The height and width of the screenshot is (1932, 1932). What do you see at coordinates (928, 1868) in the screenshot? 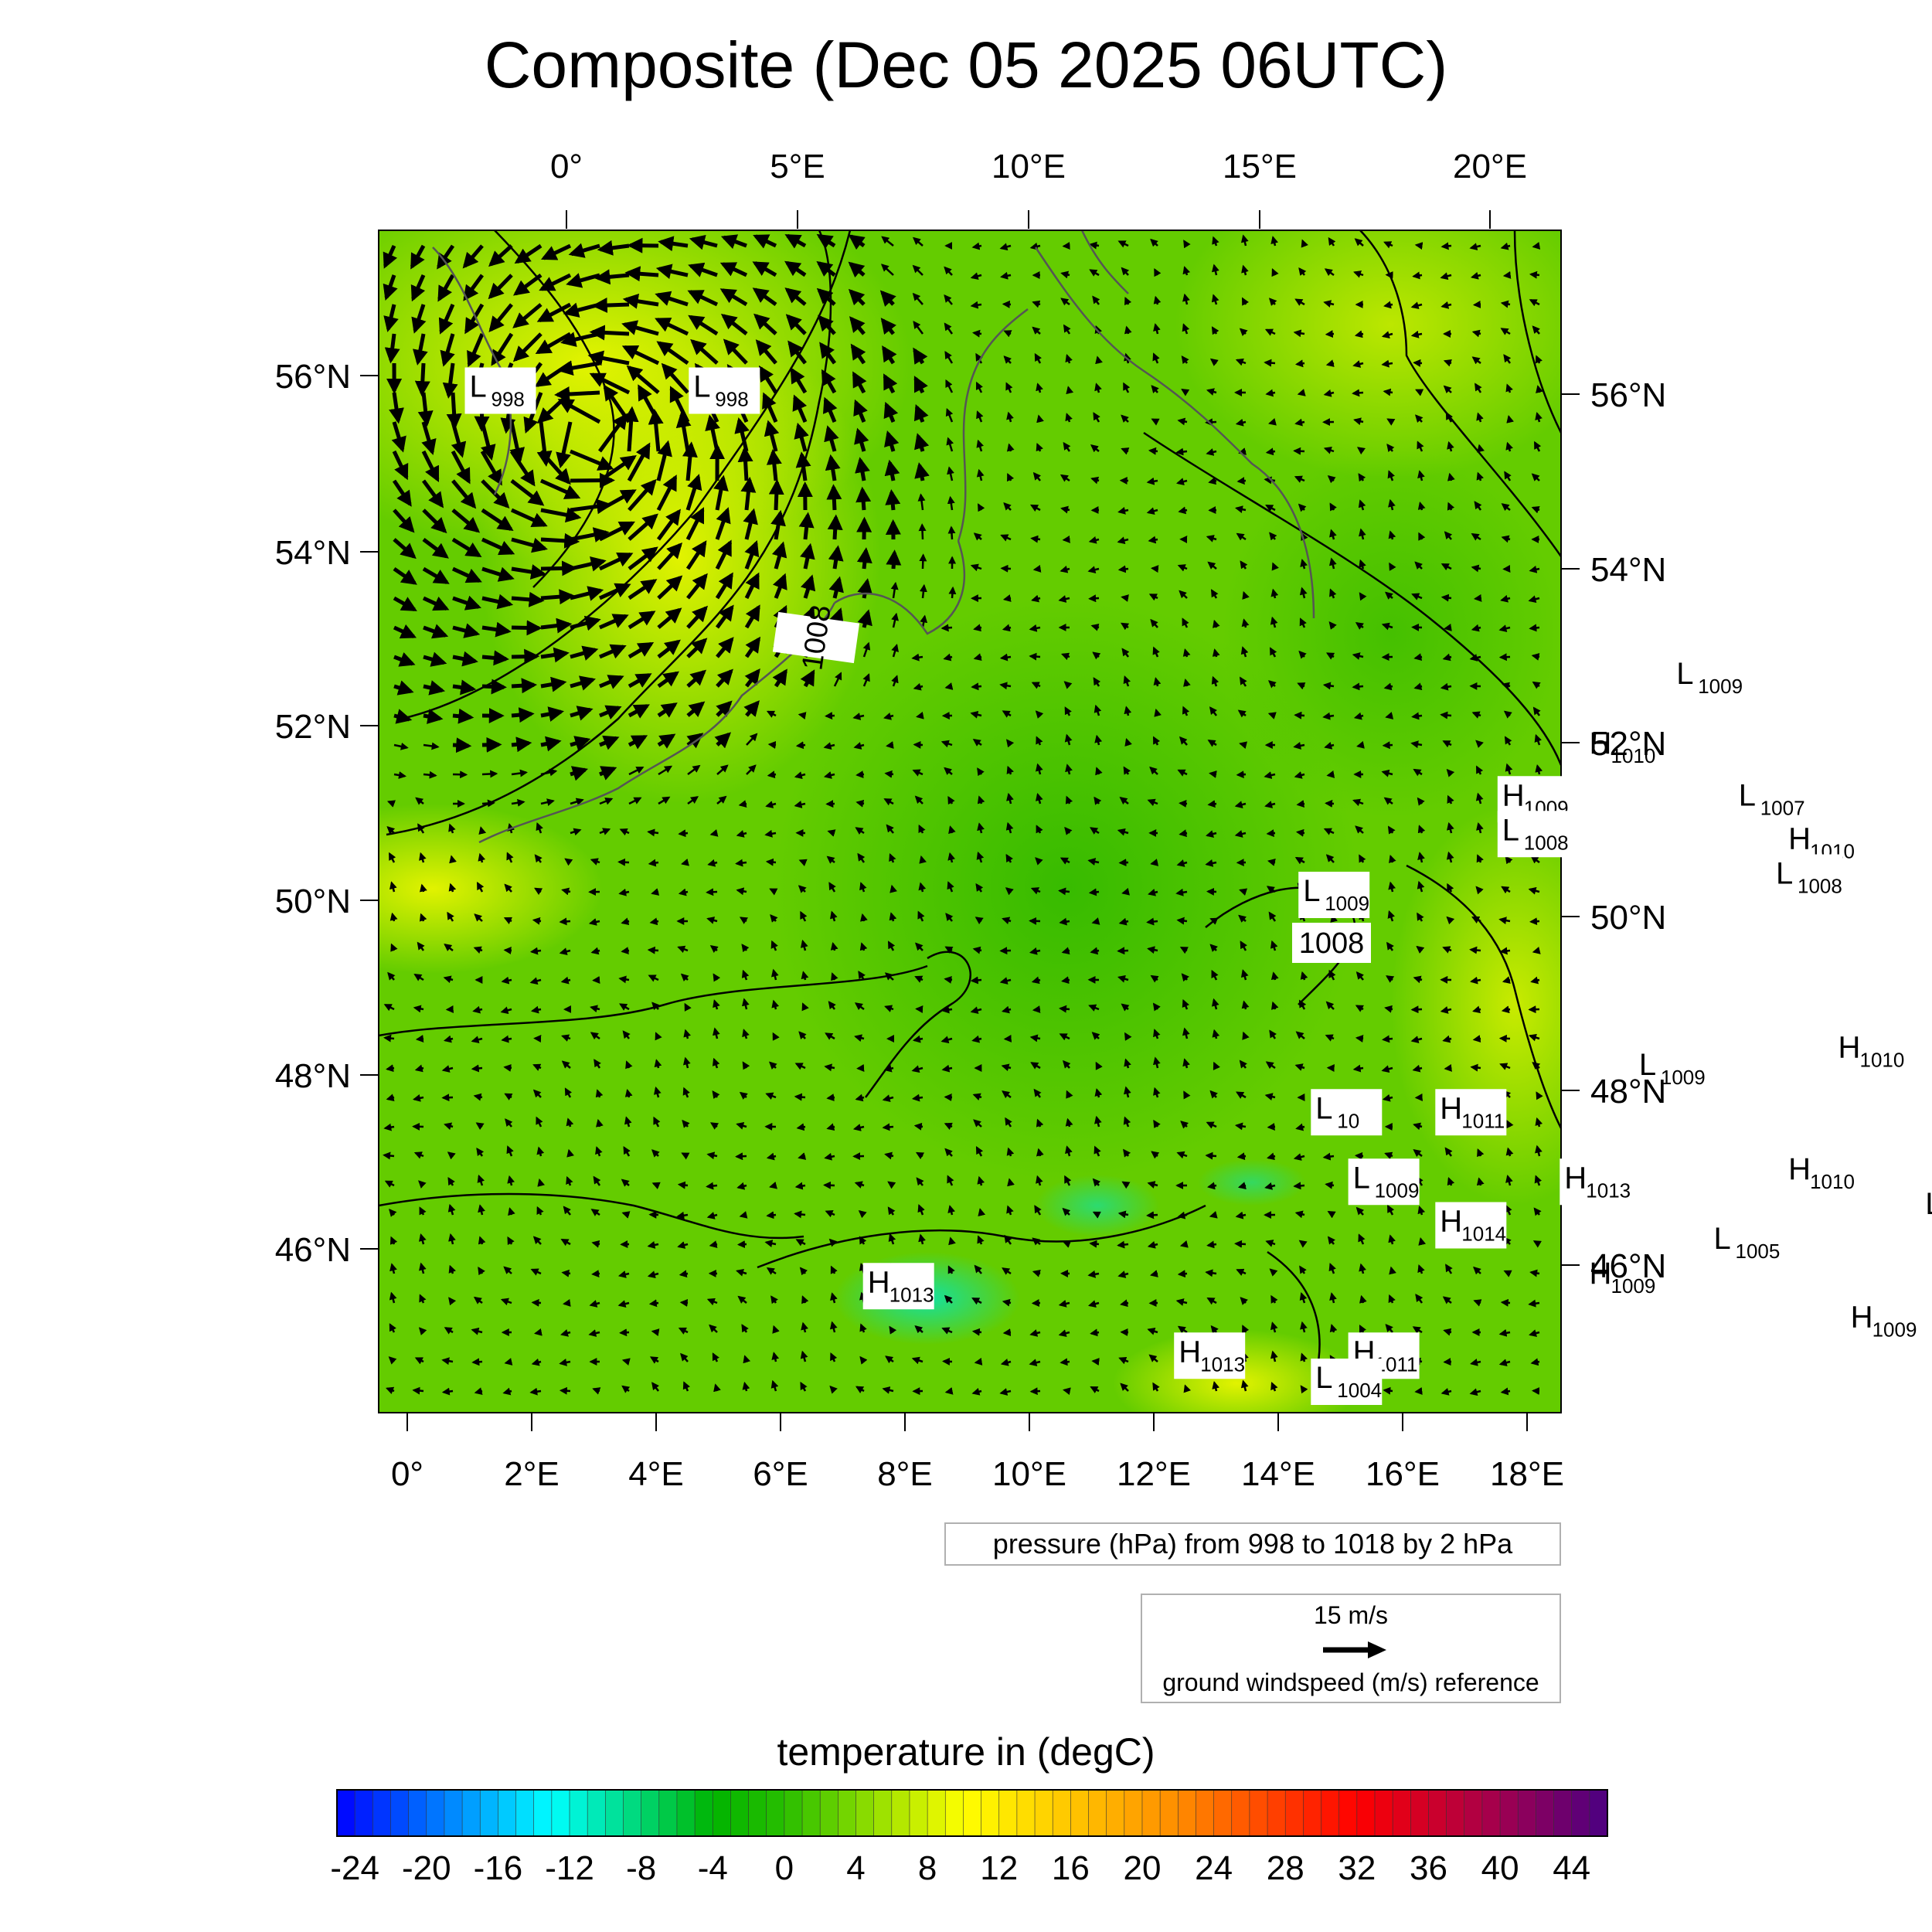
I see `colorbar-tick-label: 8` at bounding box center [928, 1868].